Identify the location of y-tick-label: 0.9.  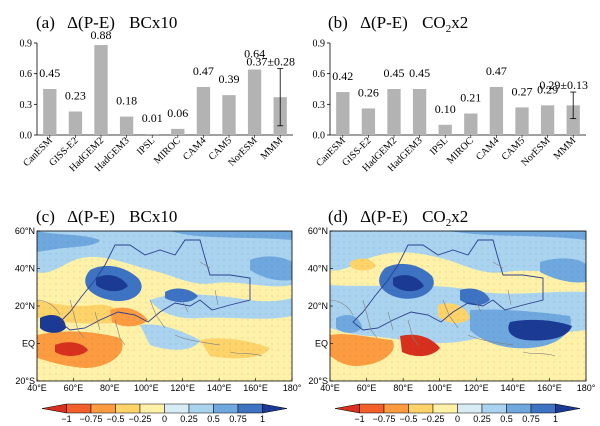
(319, 44).